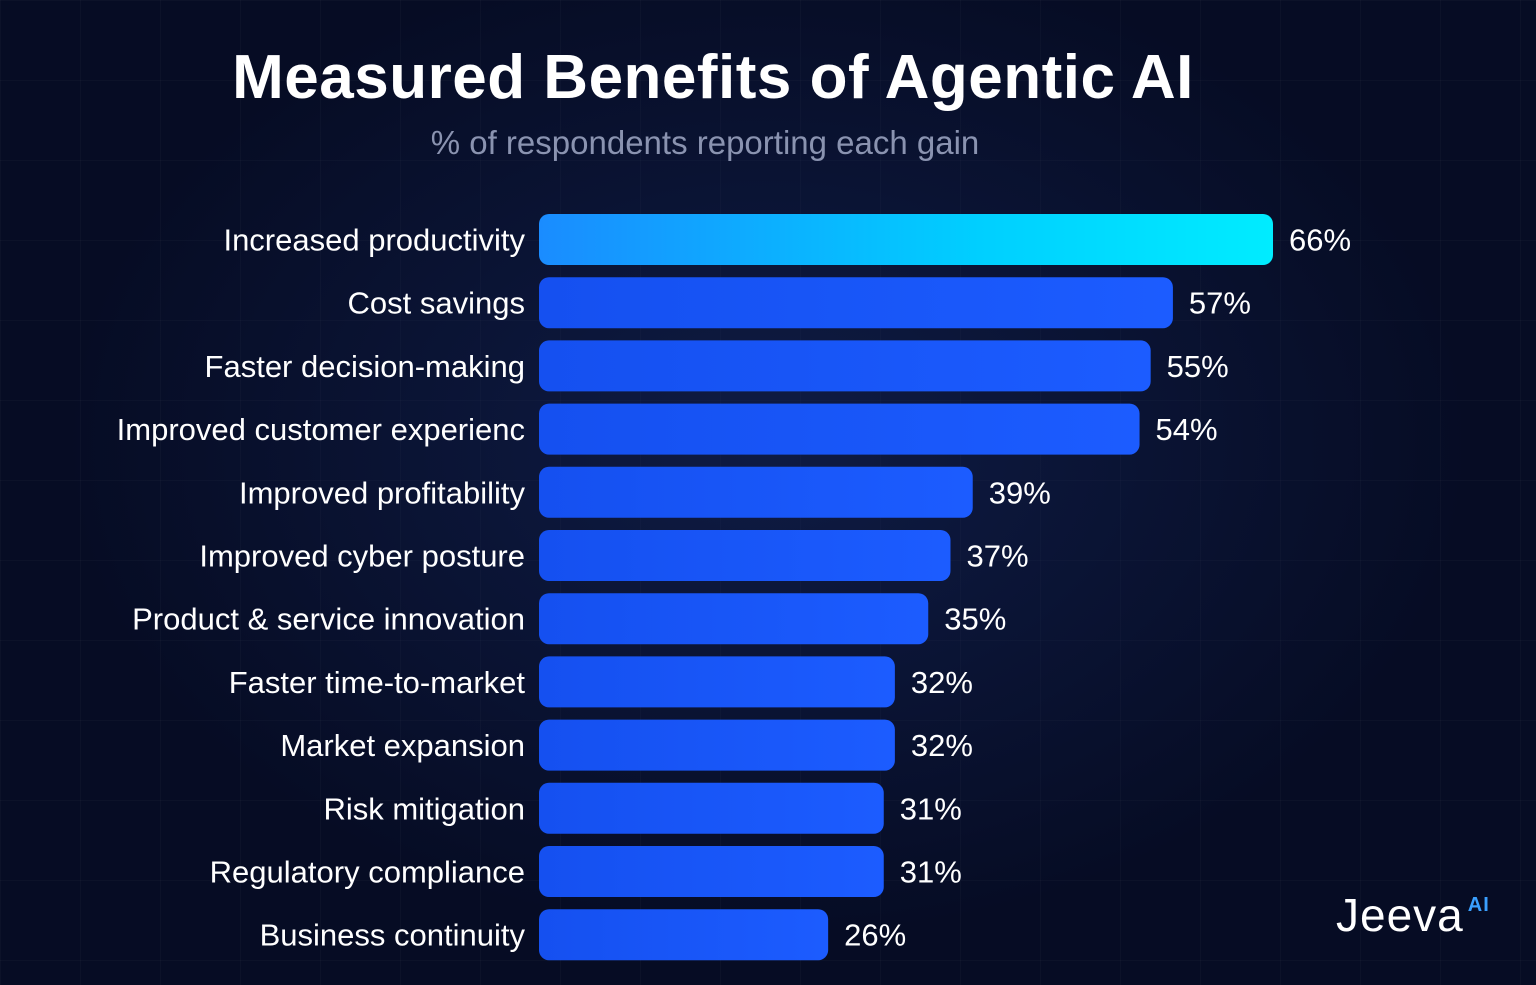  I want to click on category-label: Product & service innovation, so click(328, 619).